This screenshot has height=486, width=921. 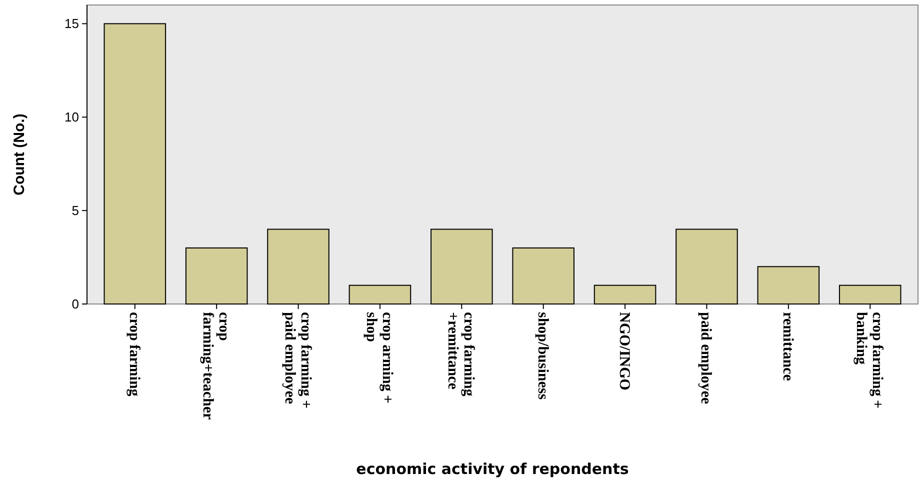 I want to click on y-tick-label: 10, so click(x=71, y=117).